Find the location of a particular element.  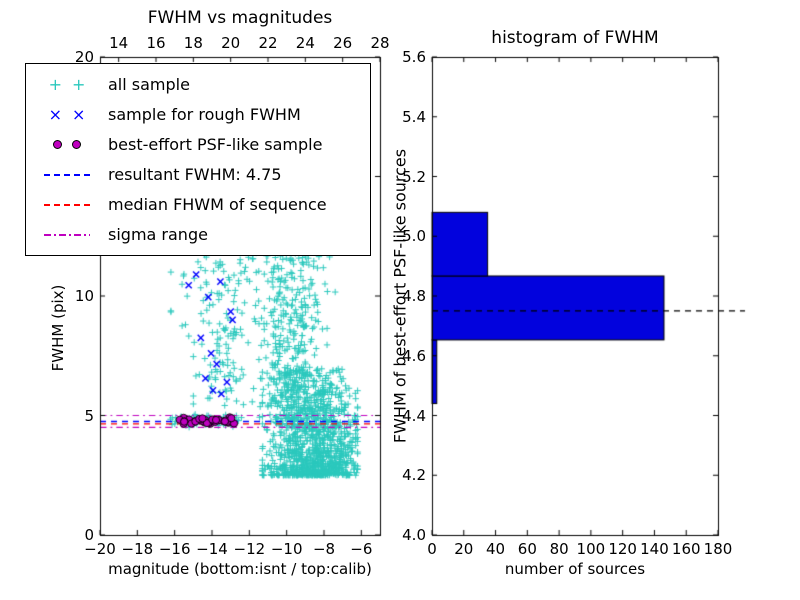

left-top-xtick-label: 20 is located at coordinates (231, 43).